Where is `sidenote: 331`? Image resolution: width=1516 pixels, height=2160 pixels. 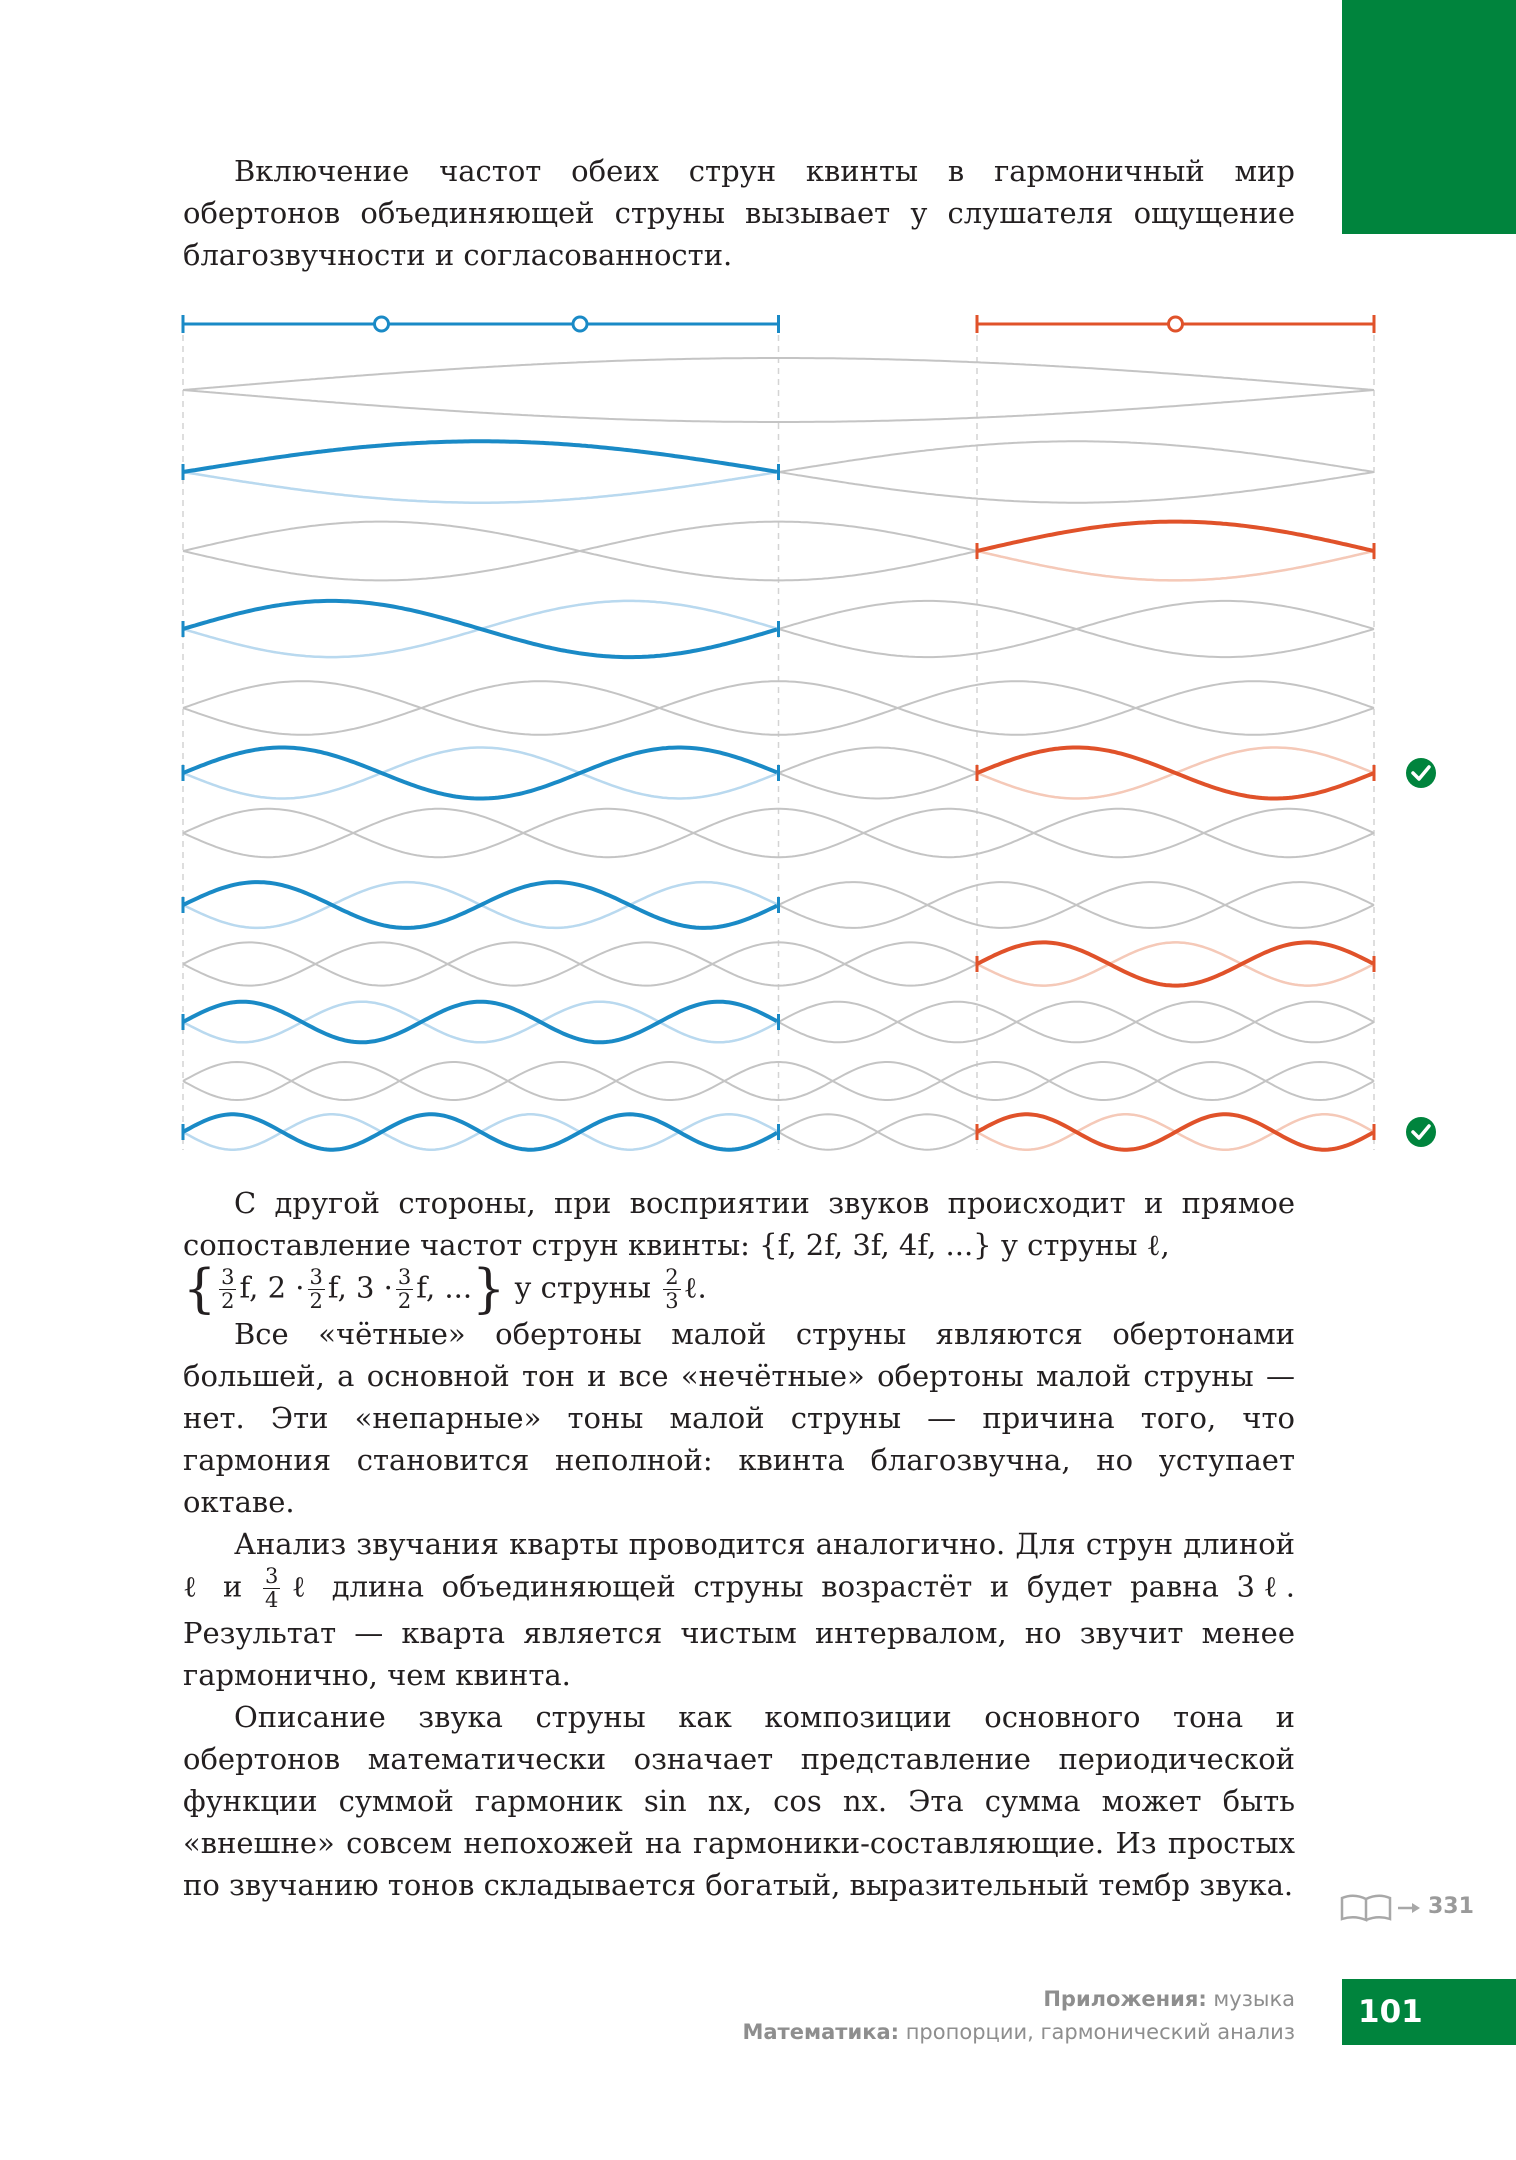
sidenote: 331 is located at coordinates (1408, 1908).